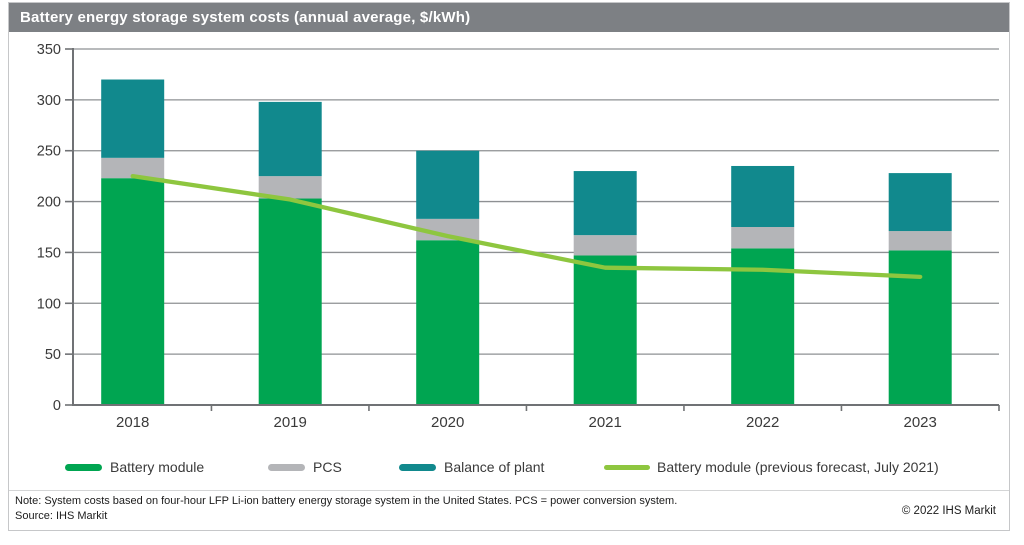 Image resolution: width=1024 pixels, height=545 pixels. I want to click on x-axis-label: 2023, so click(920, 422).